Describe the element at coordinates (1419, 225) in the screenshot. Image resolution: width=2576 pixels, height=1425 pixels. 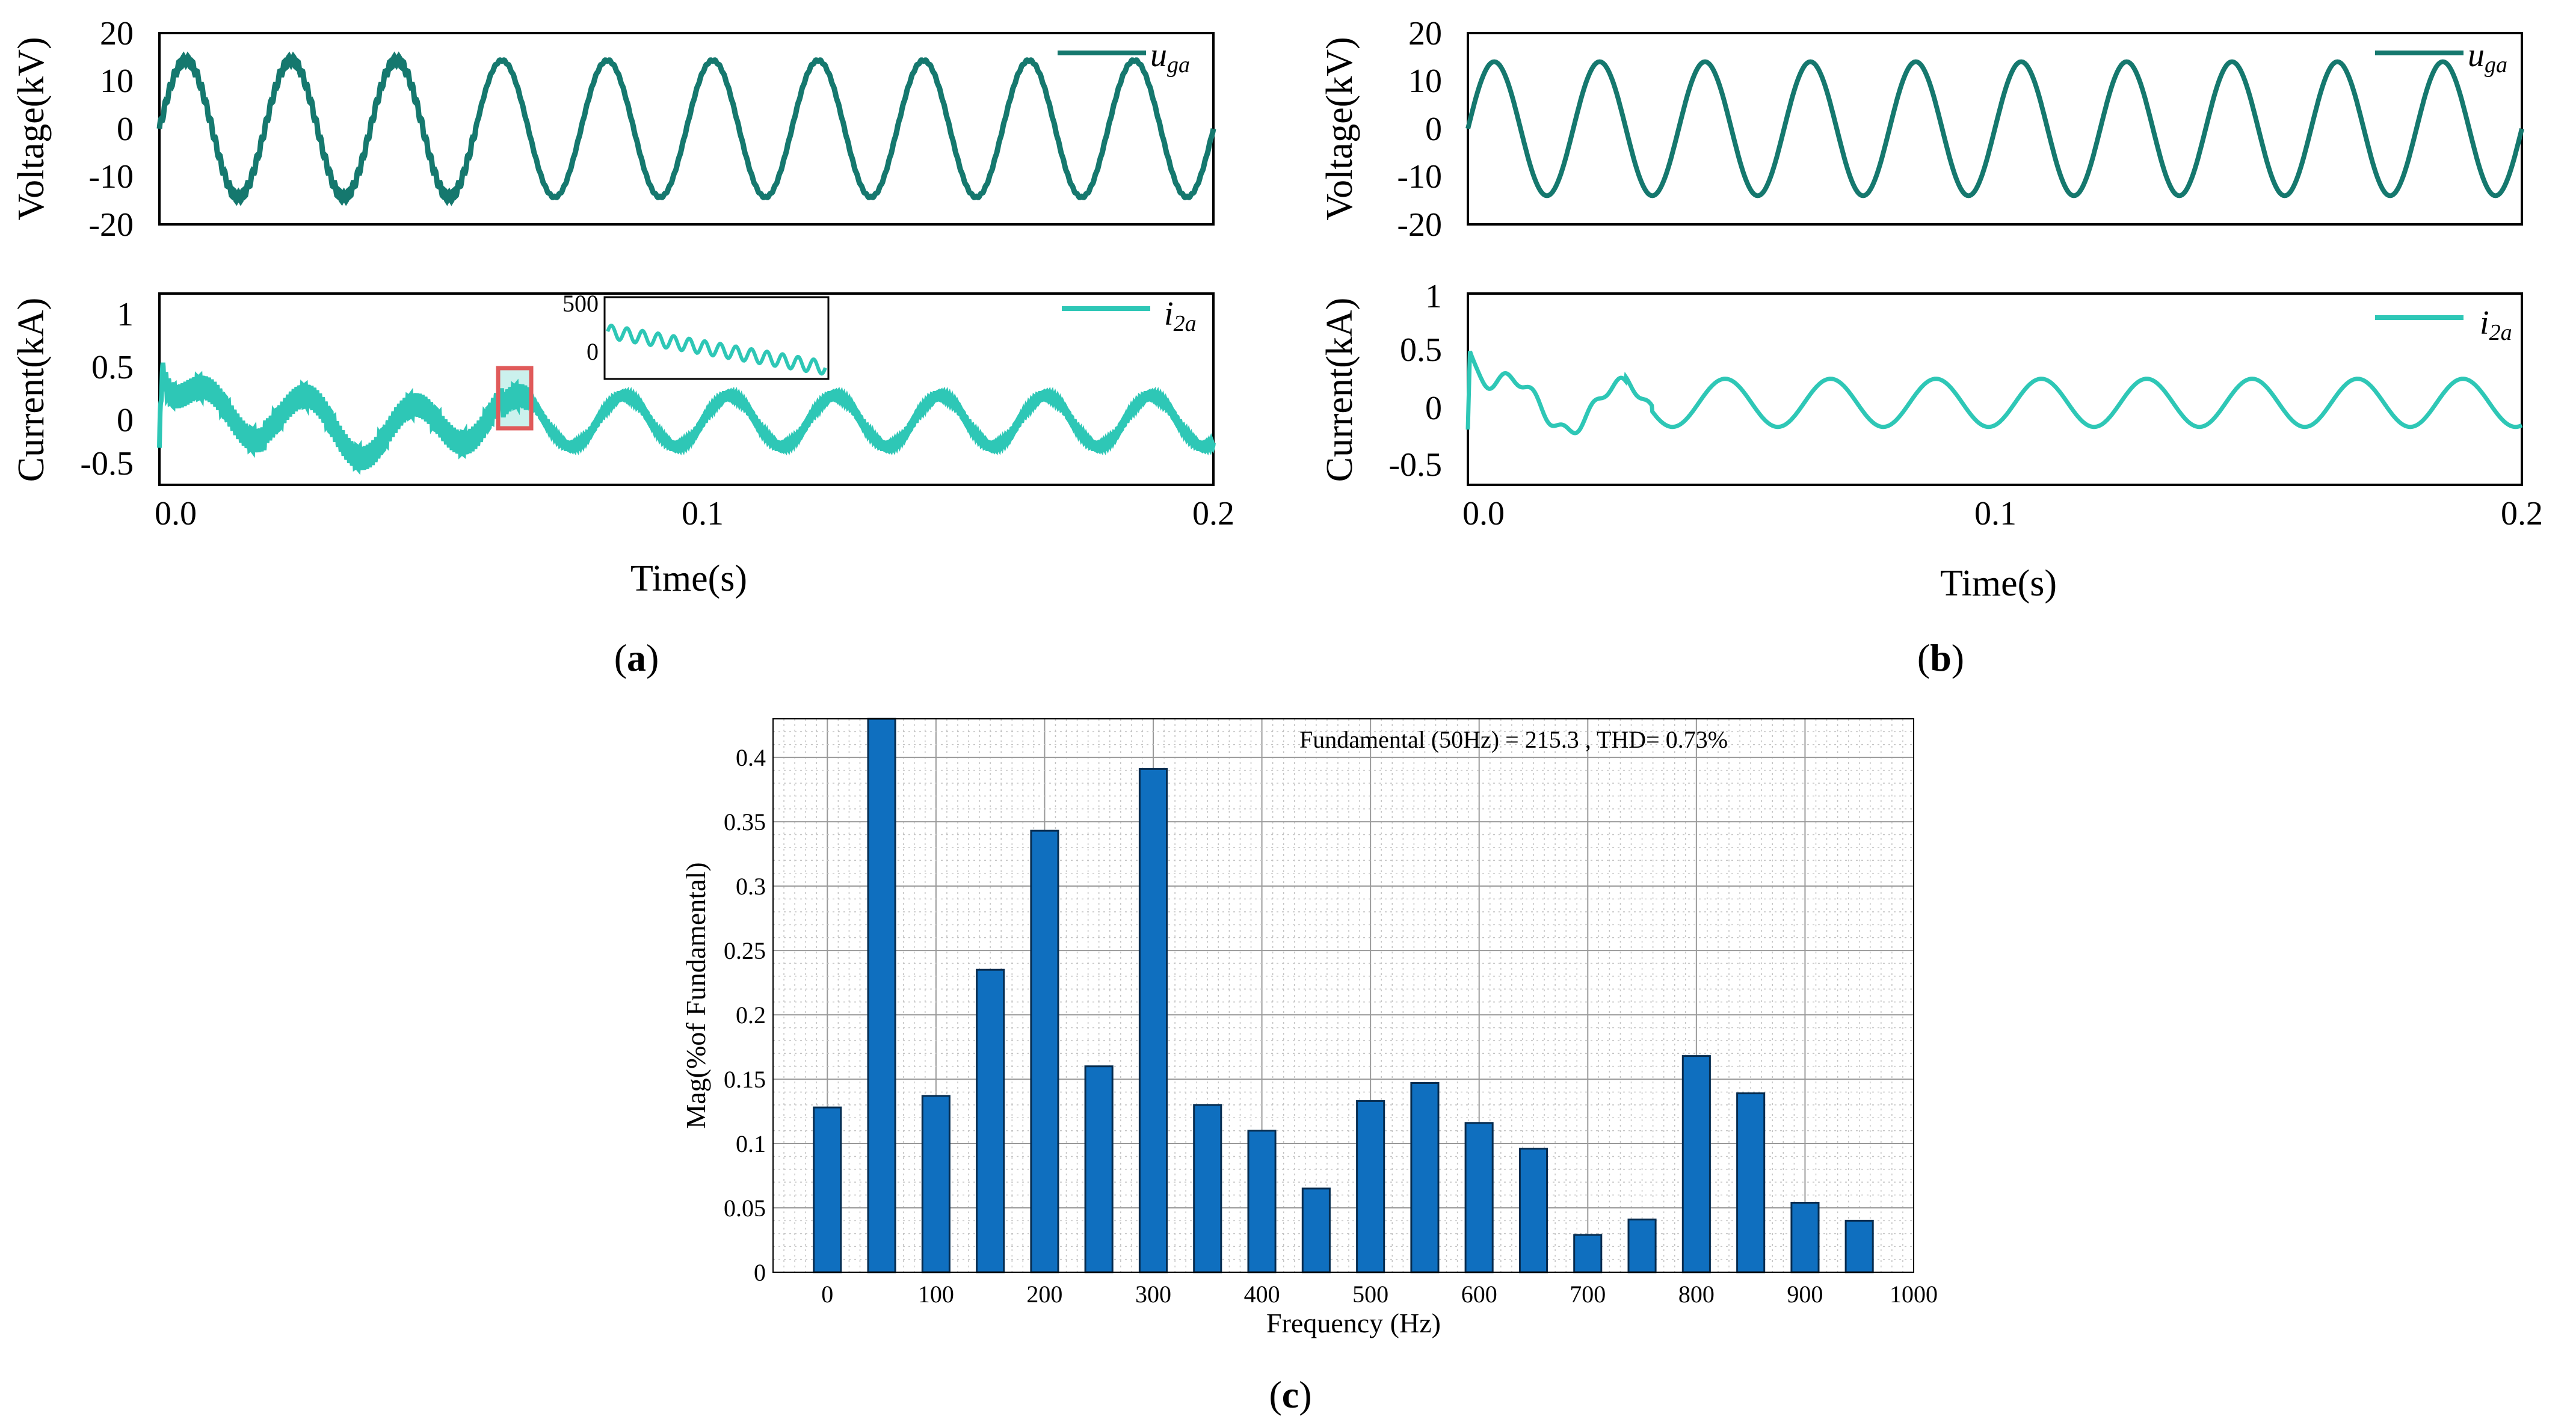
I see `b-voltage-ytick: -20` at that location.